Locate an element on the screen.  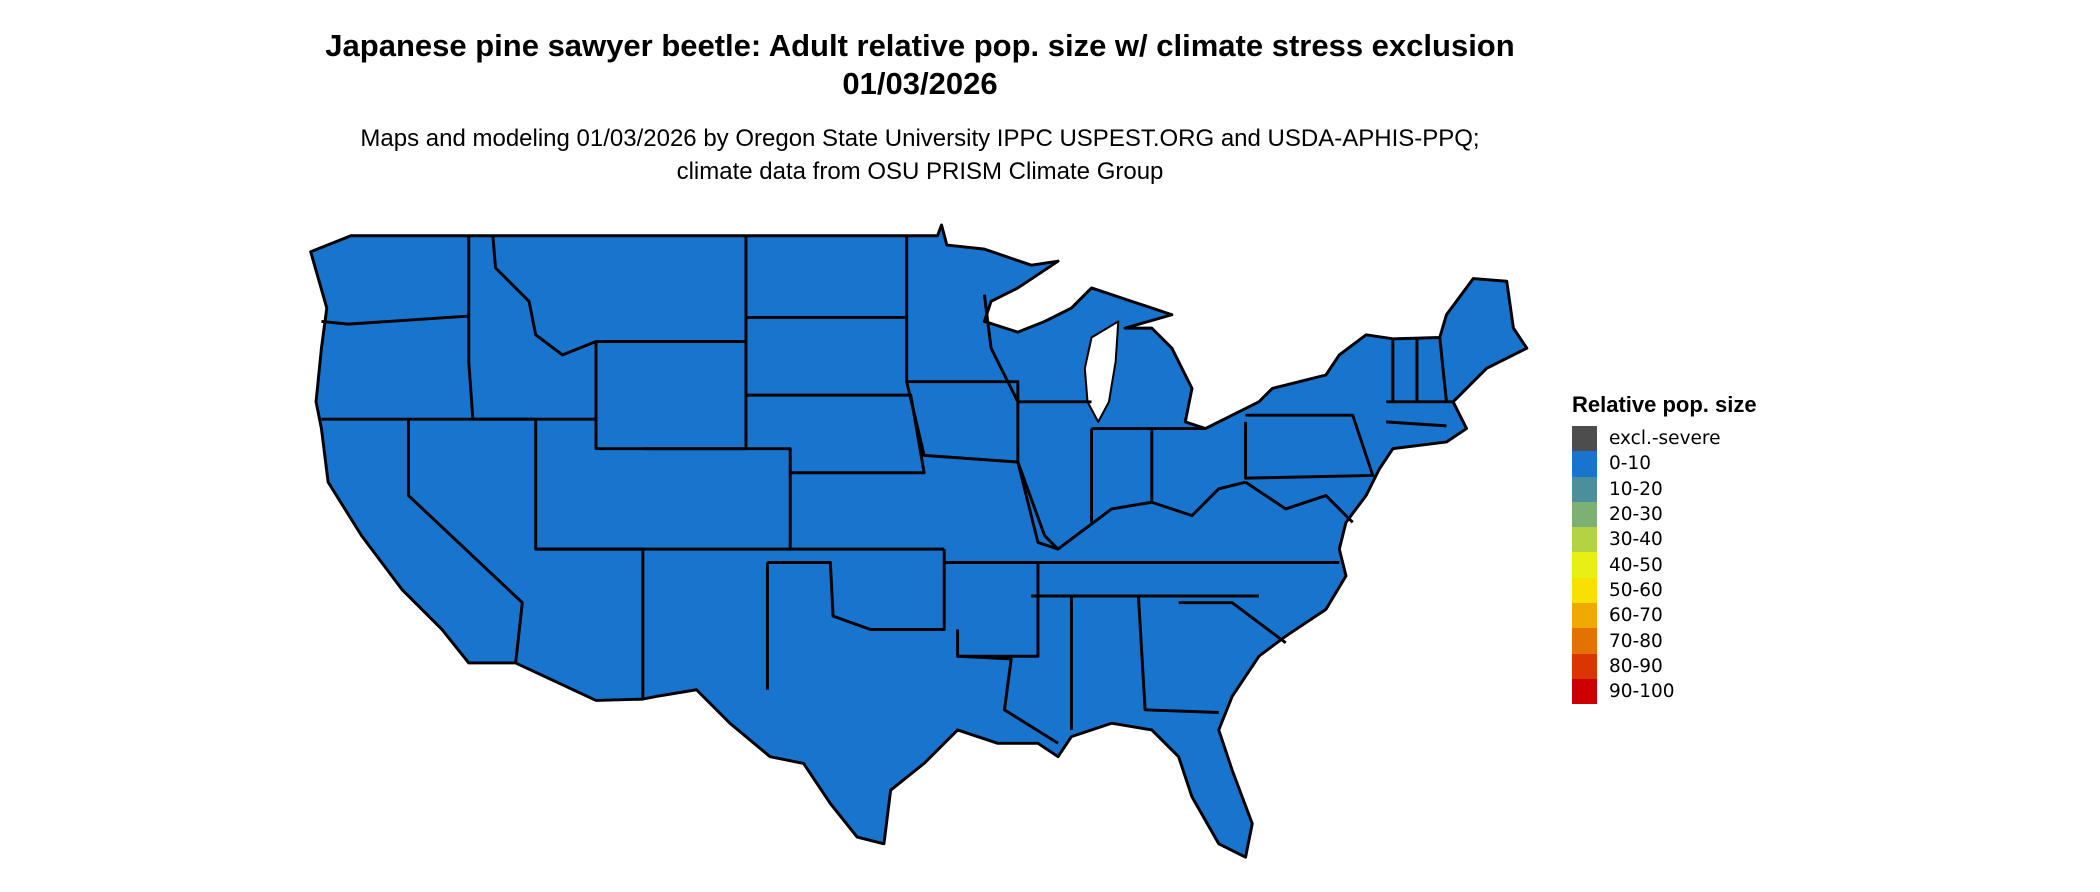
legend-item: 40-50 is located at coordinates (1664, 565).